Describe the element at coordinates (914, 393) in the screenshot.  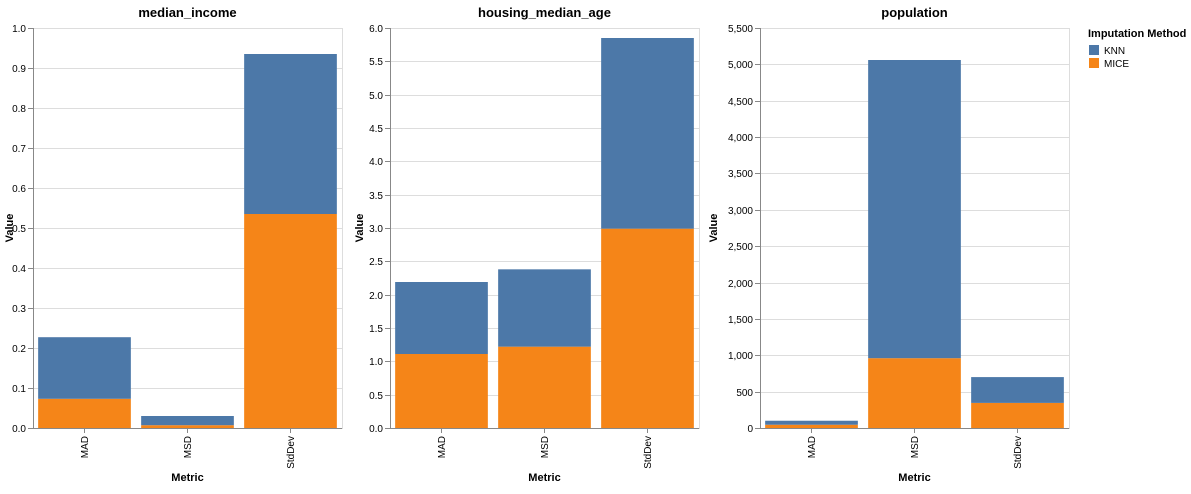
I see `panel3-bar-msd-mice` at that location.